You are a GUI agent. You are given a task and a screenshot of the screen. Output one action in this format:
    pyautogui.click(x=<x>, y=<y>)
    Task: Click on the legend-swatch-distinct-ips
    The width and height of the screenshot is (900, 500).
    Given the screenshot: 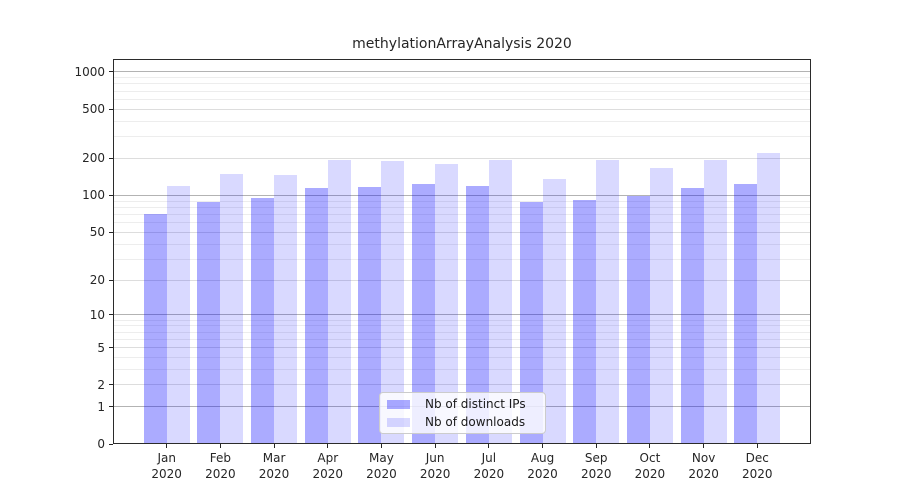 What is the action you would take?
    pyautogui.click(x=398, y=404)
    